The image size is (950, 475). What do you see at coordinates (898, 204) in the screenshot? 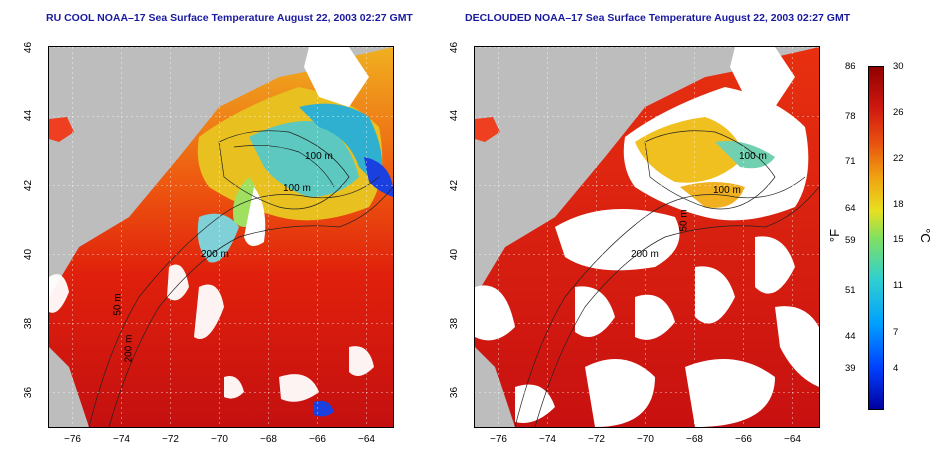
I see `c-tick: 18` at bounding box center [898, 204].